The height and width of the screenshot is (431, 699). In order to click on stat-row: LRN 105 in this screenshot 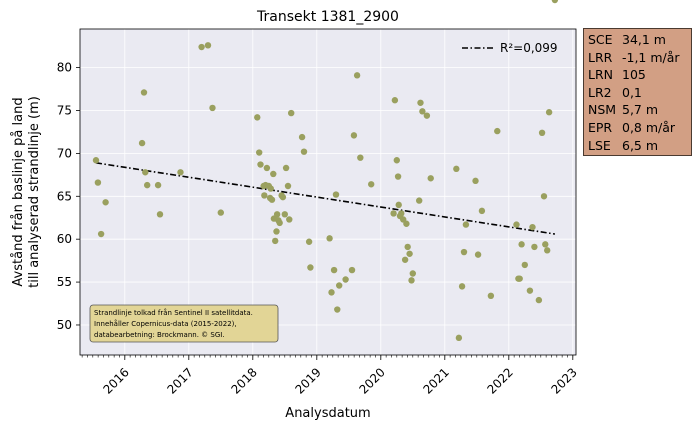, I will do `click(639, 75)`.